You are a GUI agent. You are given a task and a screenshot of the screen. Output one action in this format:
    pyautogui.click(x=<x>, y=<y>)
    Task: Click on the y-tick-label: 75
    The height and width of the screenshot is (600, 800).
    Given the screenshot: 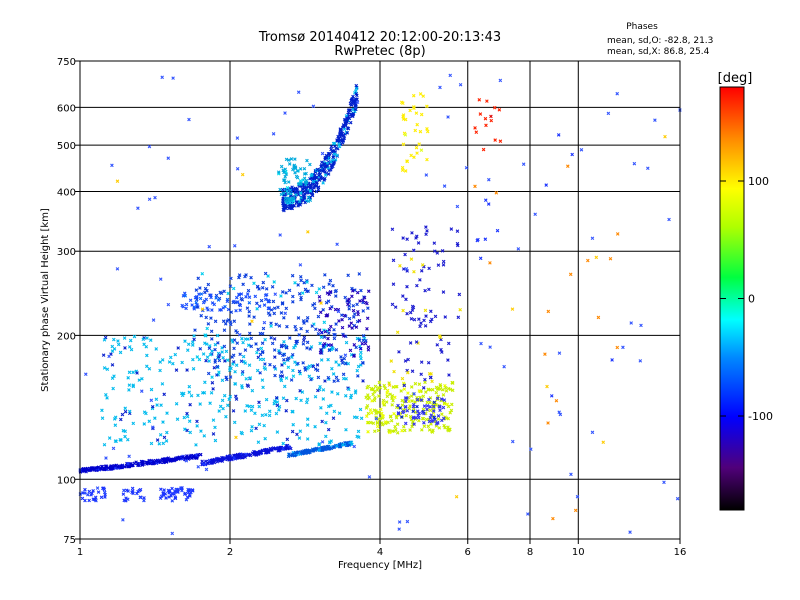 What is the action you would take?
    pyautogui.click(x=69, y=540)
    